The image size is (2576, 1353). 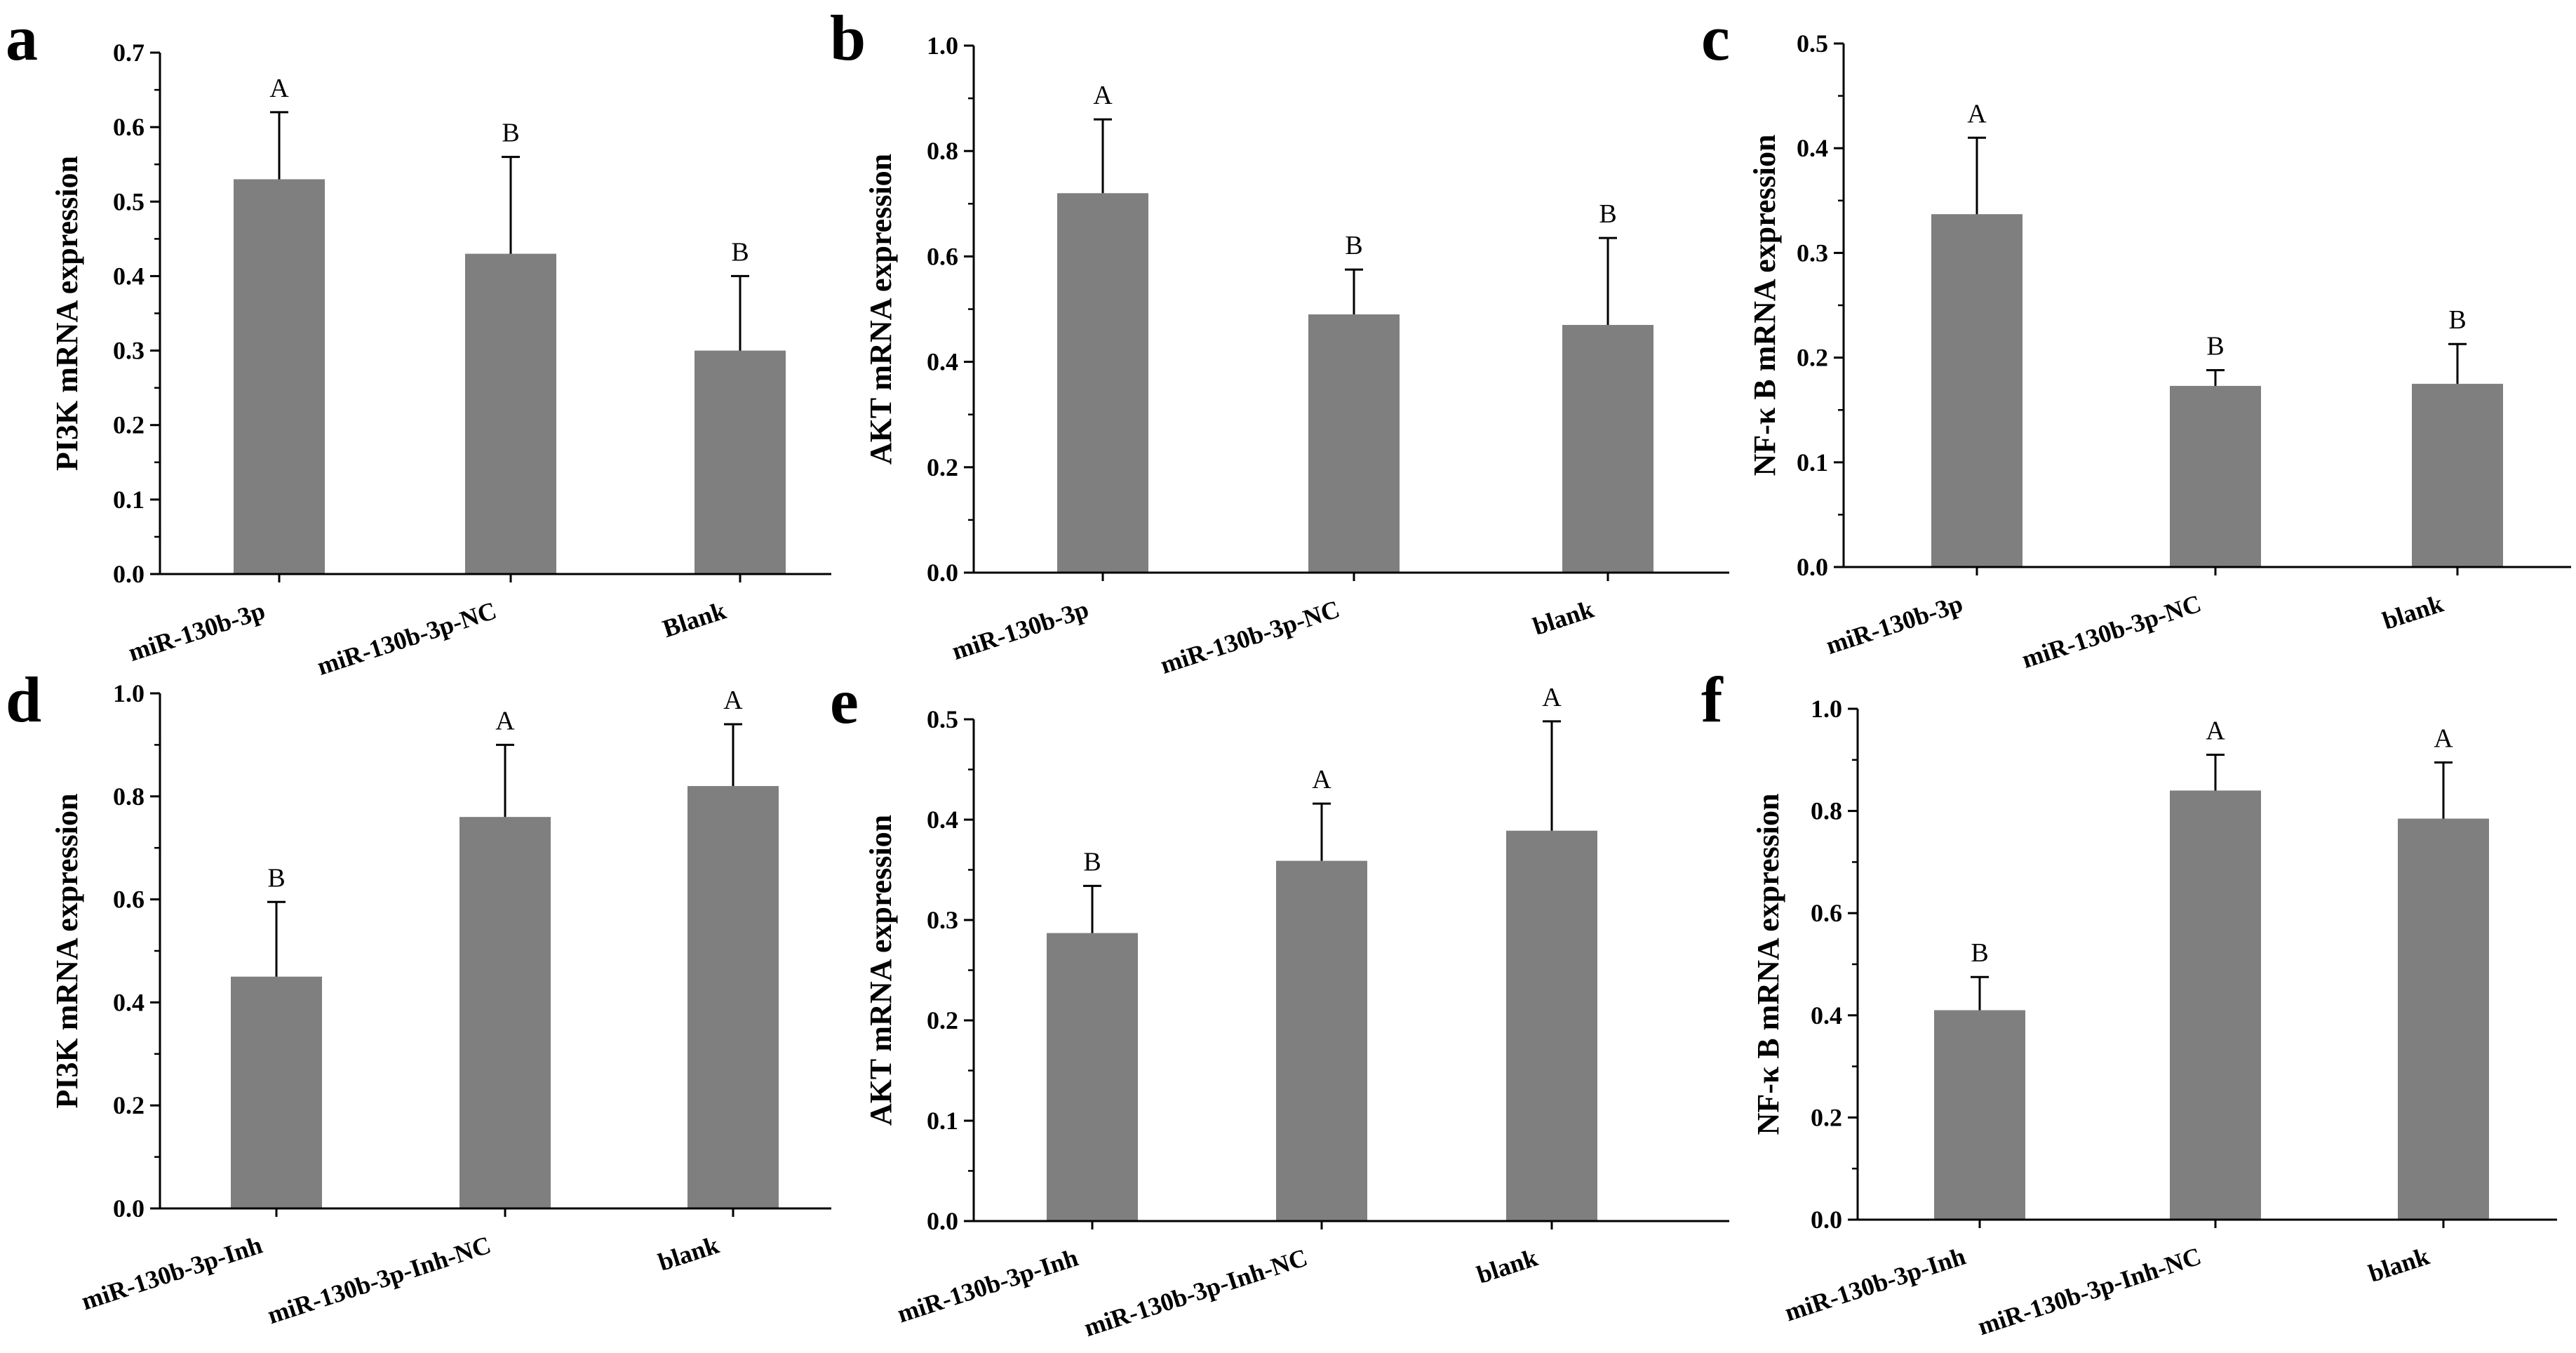 What do you see at coordinates (22, 38) in the screenshot?
I see `panel-label: a` at bounding box center [22, 38].